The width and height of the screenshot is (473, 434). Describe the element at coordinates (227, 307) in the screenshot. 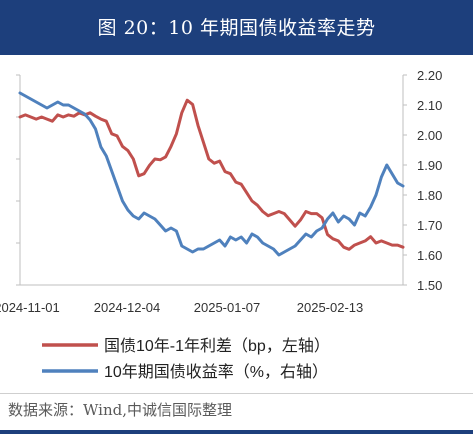

I see `x-tick-label: 2025-01-07` at that location.